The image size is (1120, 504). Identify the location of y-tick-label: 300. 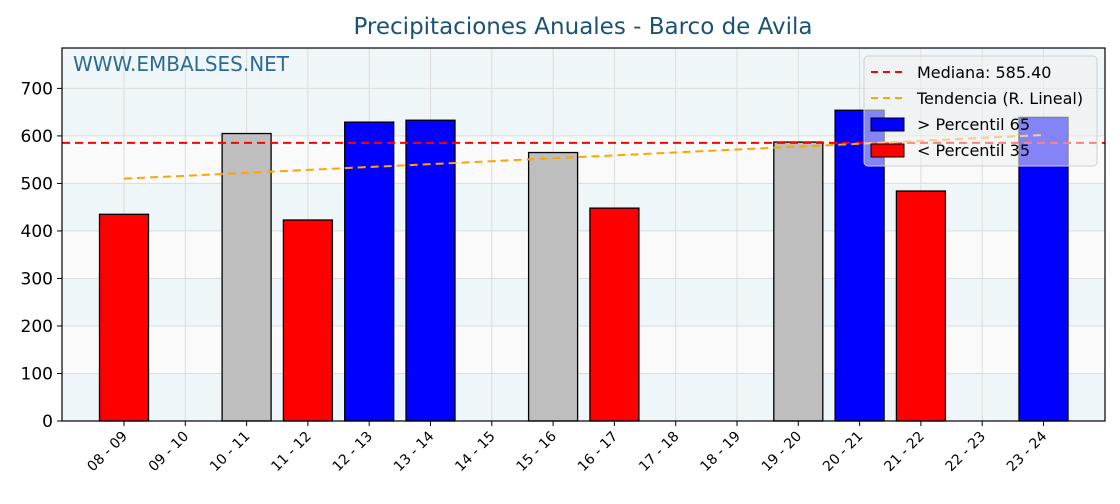
(37, 279).